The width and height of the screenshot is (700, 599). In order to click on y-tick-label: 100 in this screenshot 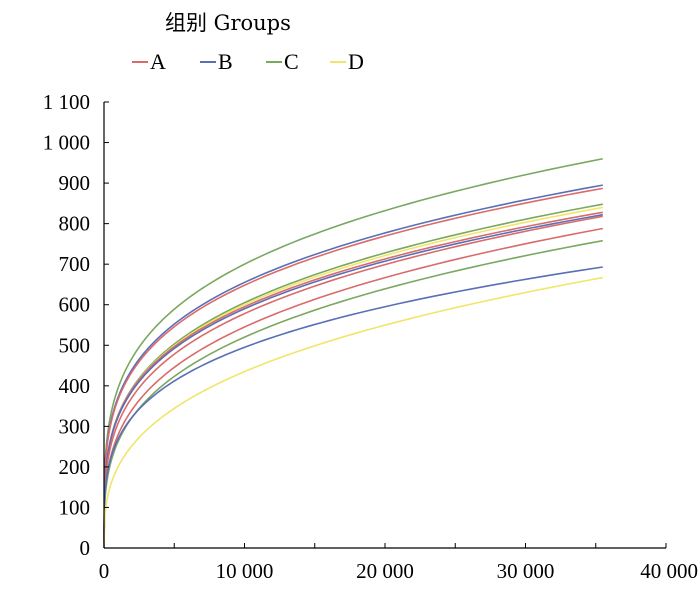, I will do `click(75, 507)`.